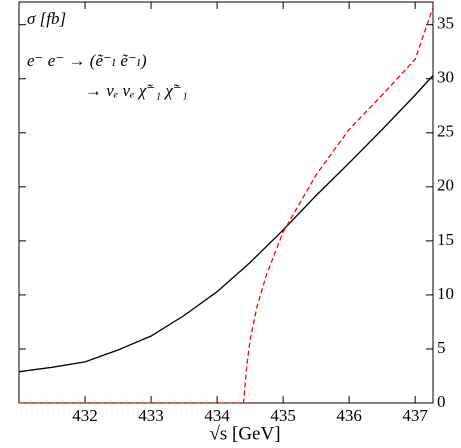 This screenshot has height=448, width=461. What do you see at coordinates (136, 90) in the screenshot?
I see `annotation: → νₑ νₑ χ̃⁻₁ χ̃⁻₁` at bounding box center [136, 90].